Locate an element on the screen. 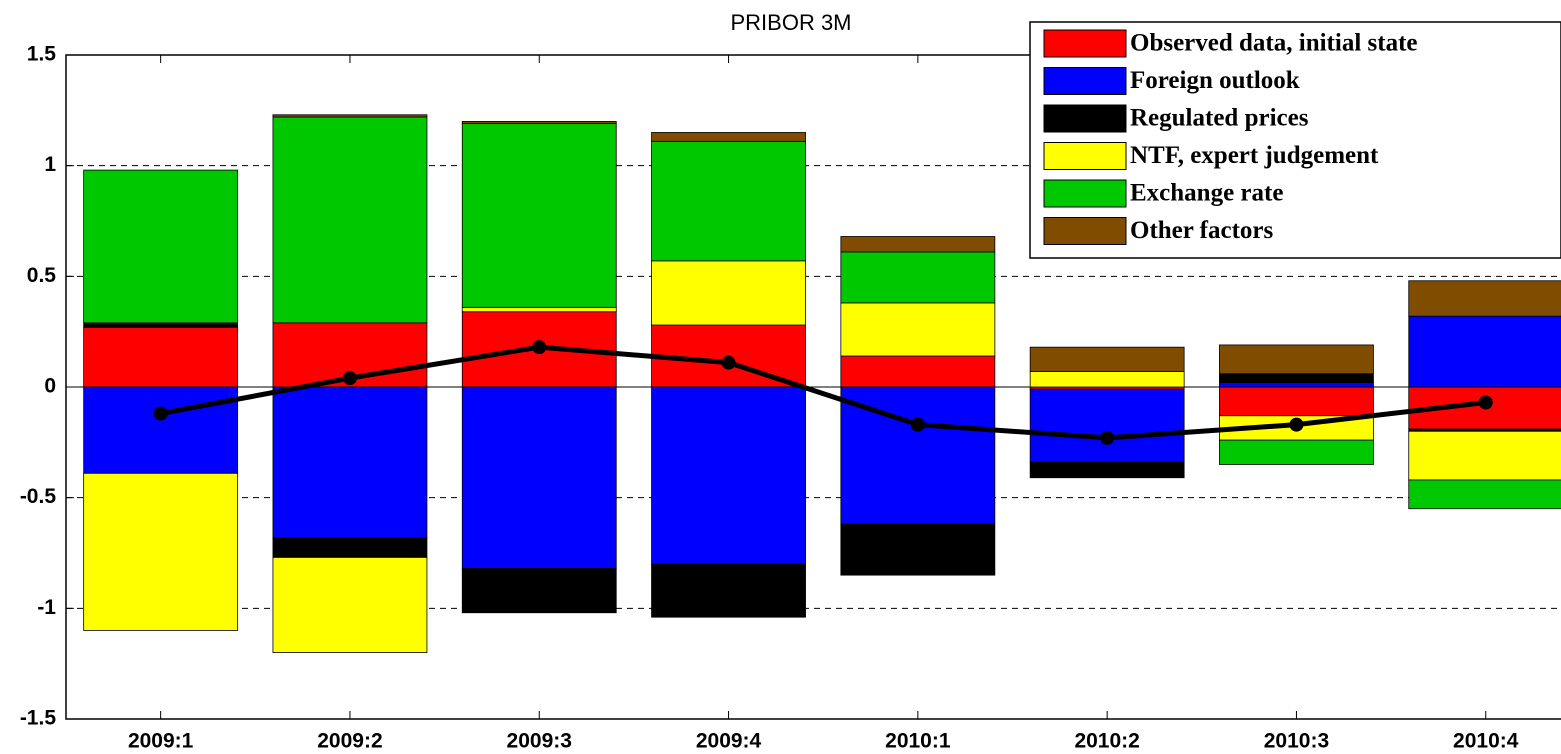 This screenshot has width=1561, height=754. x-tick-label: 2009:2 is located at coordinates (349, 741).